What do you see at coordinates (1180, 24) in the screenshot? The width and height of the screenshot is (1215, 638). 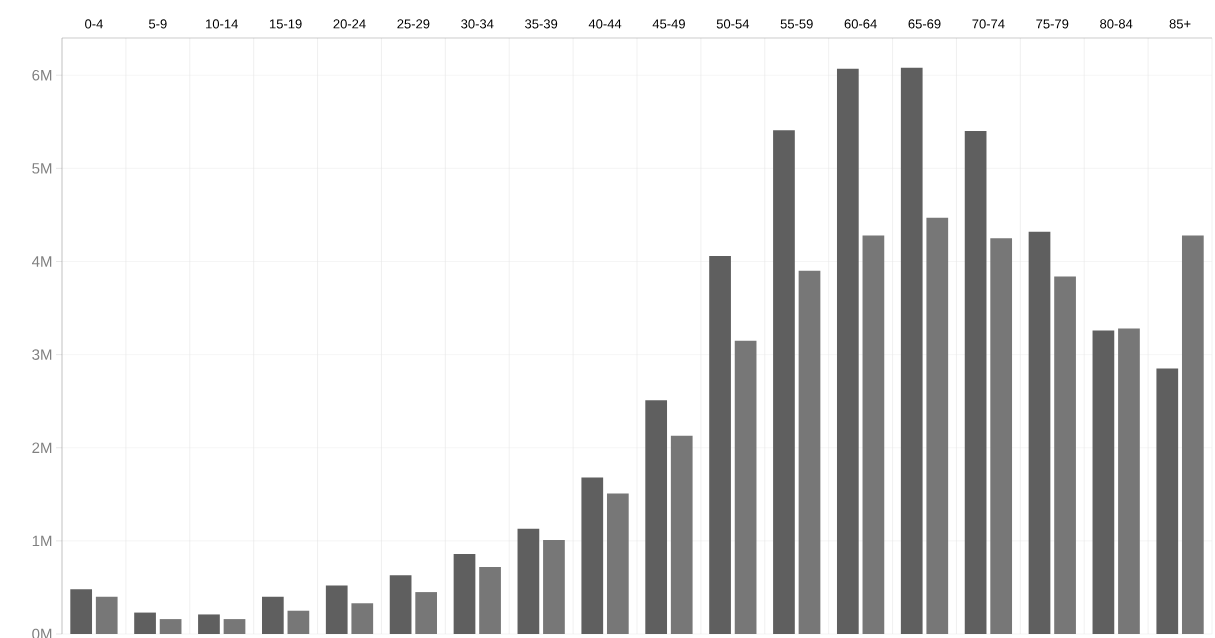 I see `x-tick-label: 85+` at bounding box center [1180, 24].